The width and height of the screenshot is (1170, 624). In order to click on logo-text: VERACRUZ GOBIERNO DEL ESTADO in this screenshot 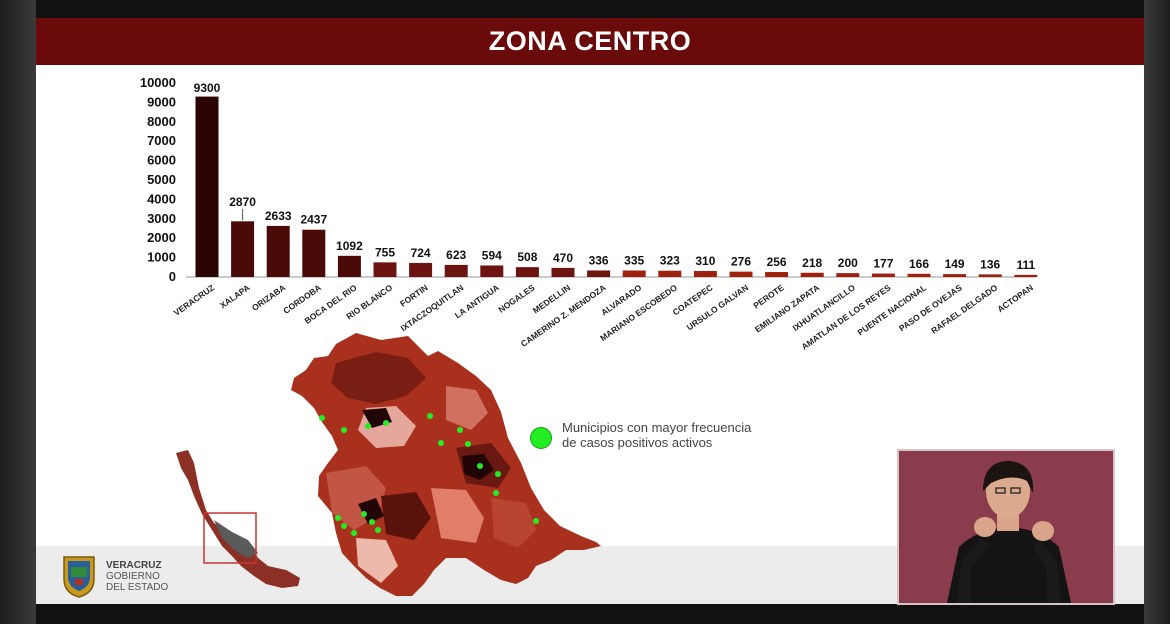, I will do `click(137, 576)`.